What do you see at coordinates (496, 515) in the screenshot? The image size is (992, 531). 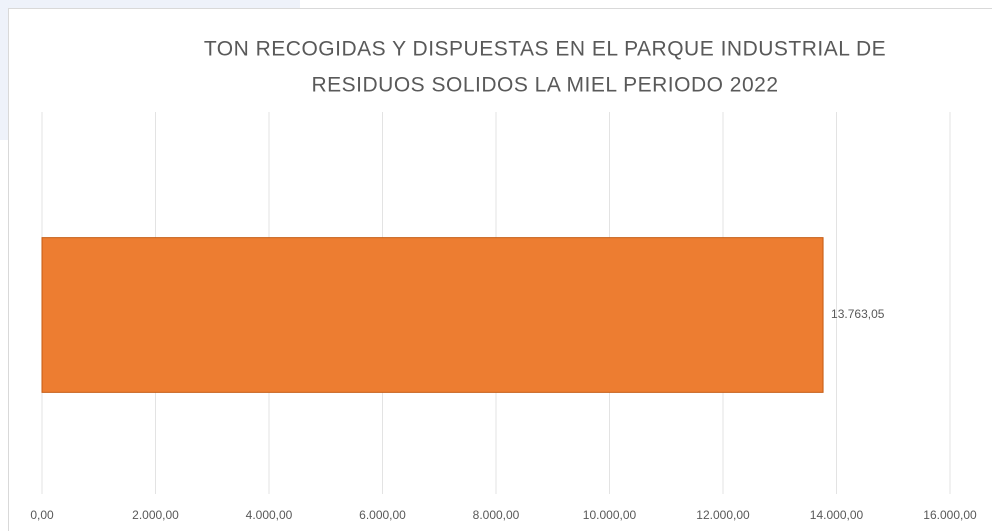 I see `x-tick-label: 8.000,00` at bounding box center [496, 515].